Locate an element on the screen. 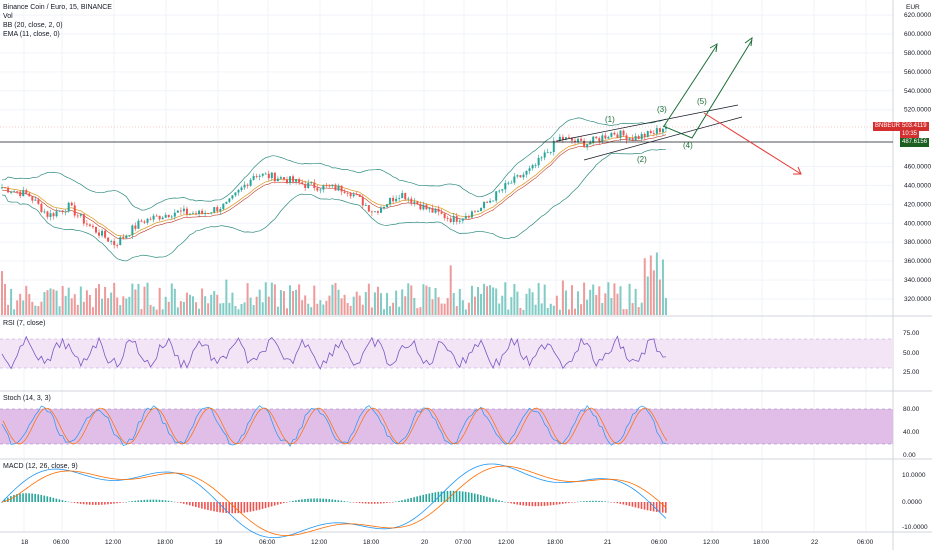  stoch-axis: 80.00 40.00 0.00 is located at coordinates (911, 432).